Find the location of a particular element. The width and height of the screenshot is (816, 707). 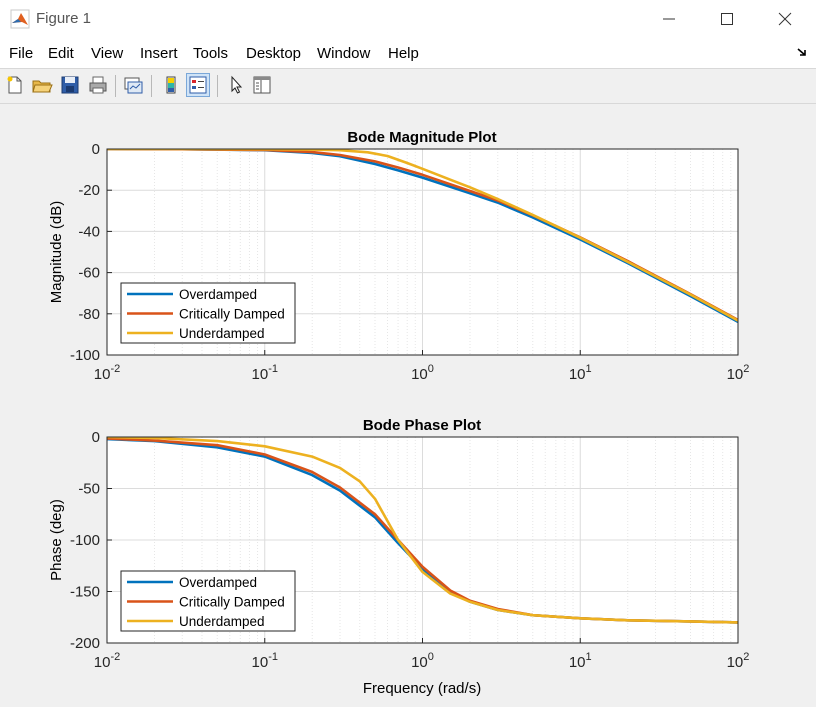

save-icon is located at coordinates (70, 85).